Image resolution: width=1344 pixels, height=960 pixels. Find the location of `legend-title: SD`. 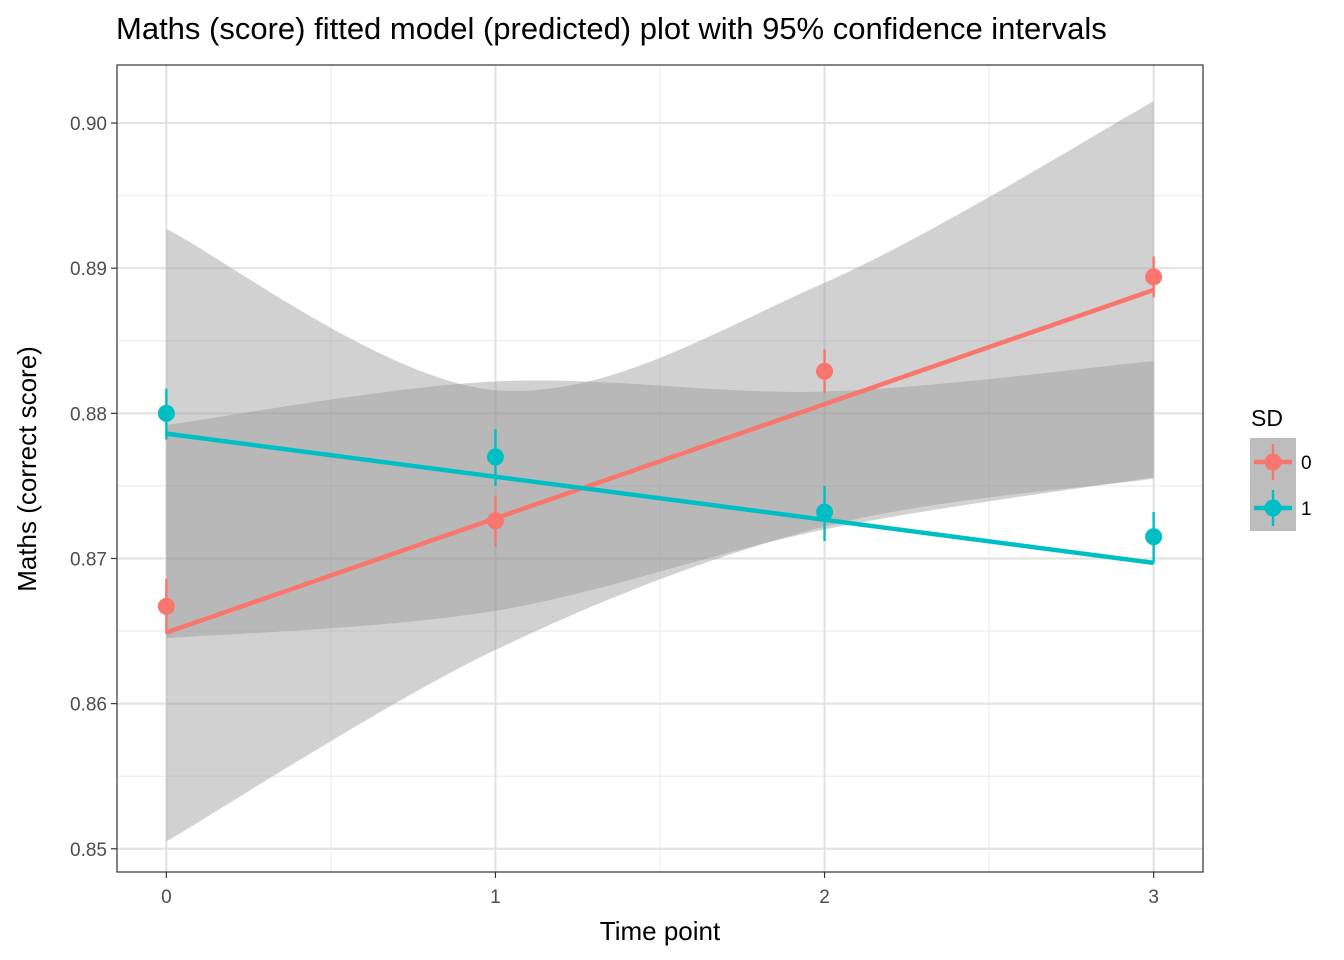

legend-title: SD is located at coordinates (1267, 418).